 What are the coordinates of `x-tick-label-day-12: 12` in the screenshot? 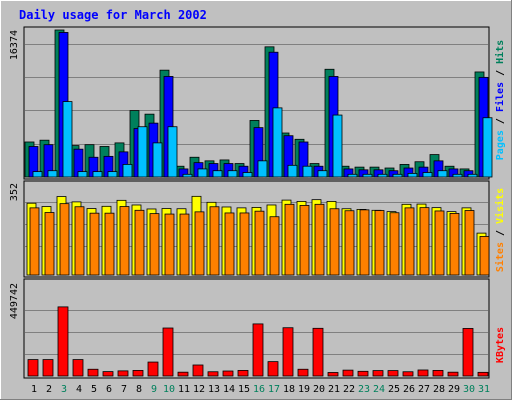 It's located at (199, 389).